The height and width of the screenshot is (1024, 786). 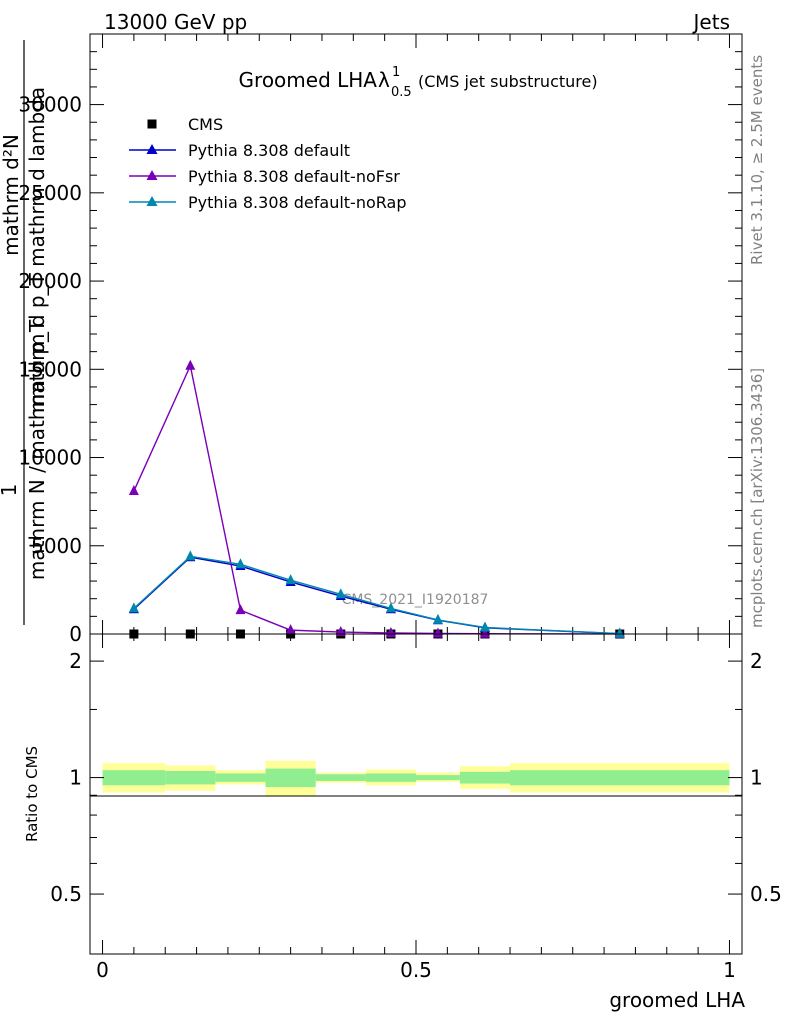 I want to click on ylabel-denominator: mathrm N / mathrm d p_T, so click(x=37, y=449).